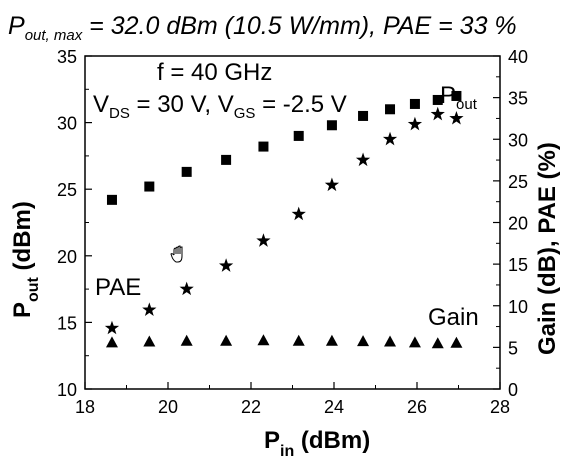 The image size is (562, 461). I want to click on y-left-tick-label: 20, so click(67, 257).